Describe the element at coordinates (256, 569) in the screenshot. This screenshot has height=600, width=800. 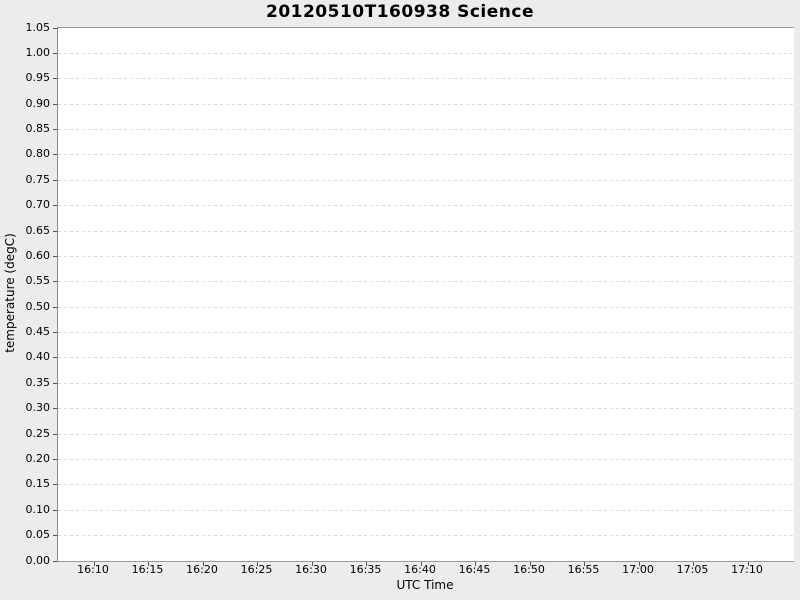
I see `x-tick-label: 16:25` at that location.